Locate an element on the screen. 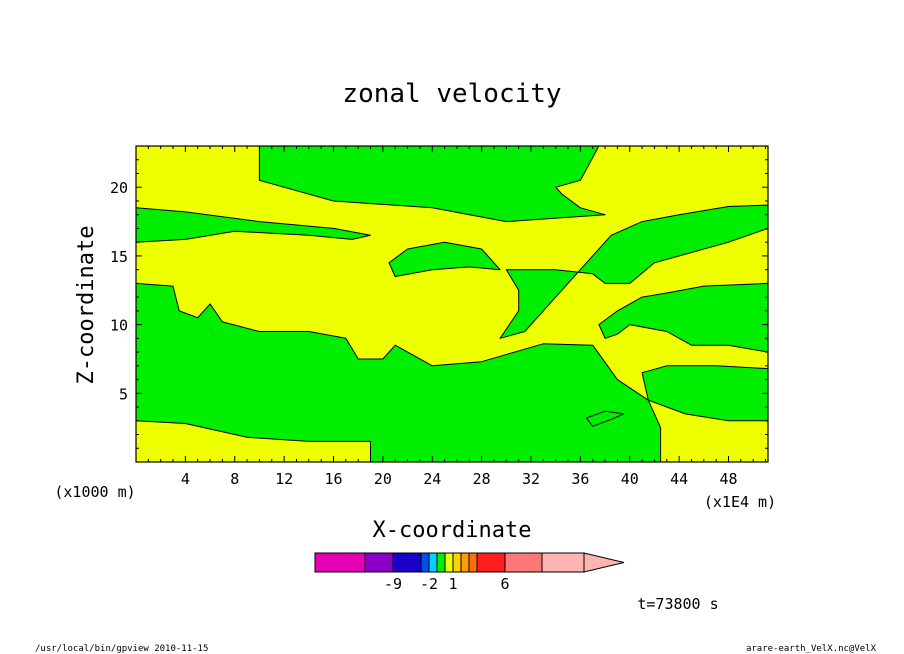 Image resolution: width=904 pixels, height=654 pixels. x-tick-label: 12 is located at coordinates (284, 479).